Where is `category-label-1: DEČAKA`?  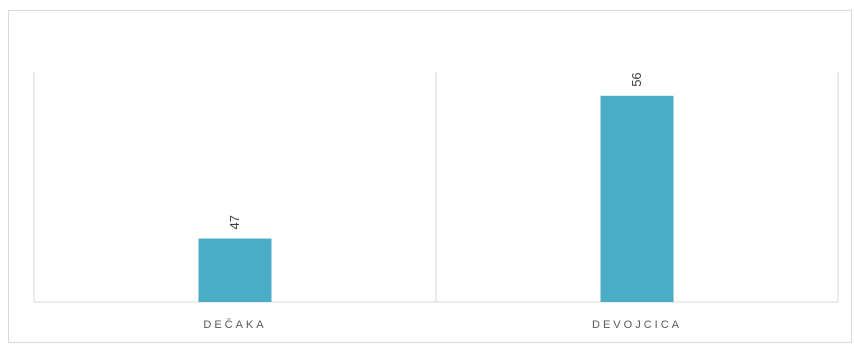
category-label-1: DEČAKA is located at coordinates (234, 324).